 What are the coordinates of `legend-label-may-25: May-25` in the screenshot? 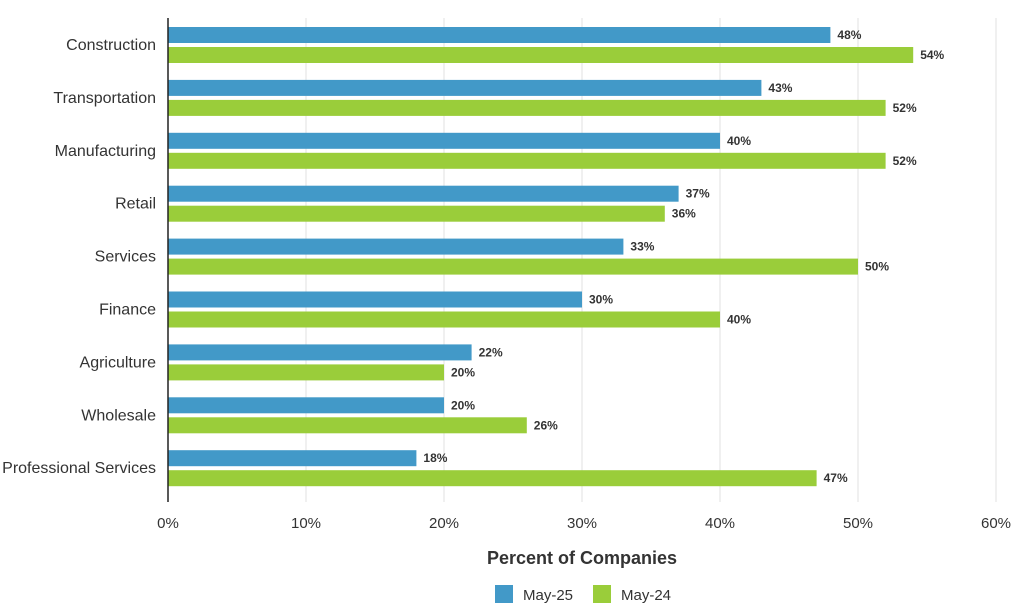 It's located at (548, 595).